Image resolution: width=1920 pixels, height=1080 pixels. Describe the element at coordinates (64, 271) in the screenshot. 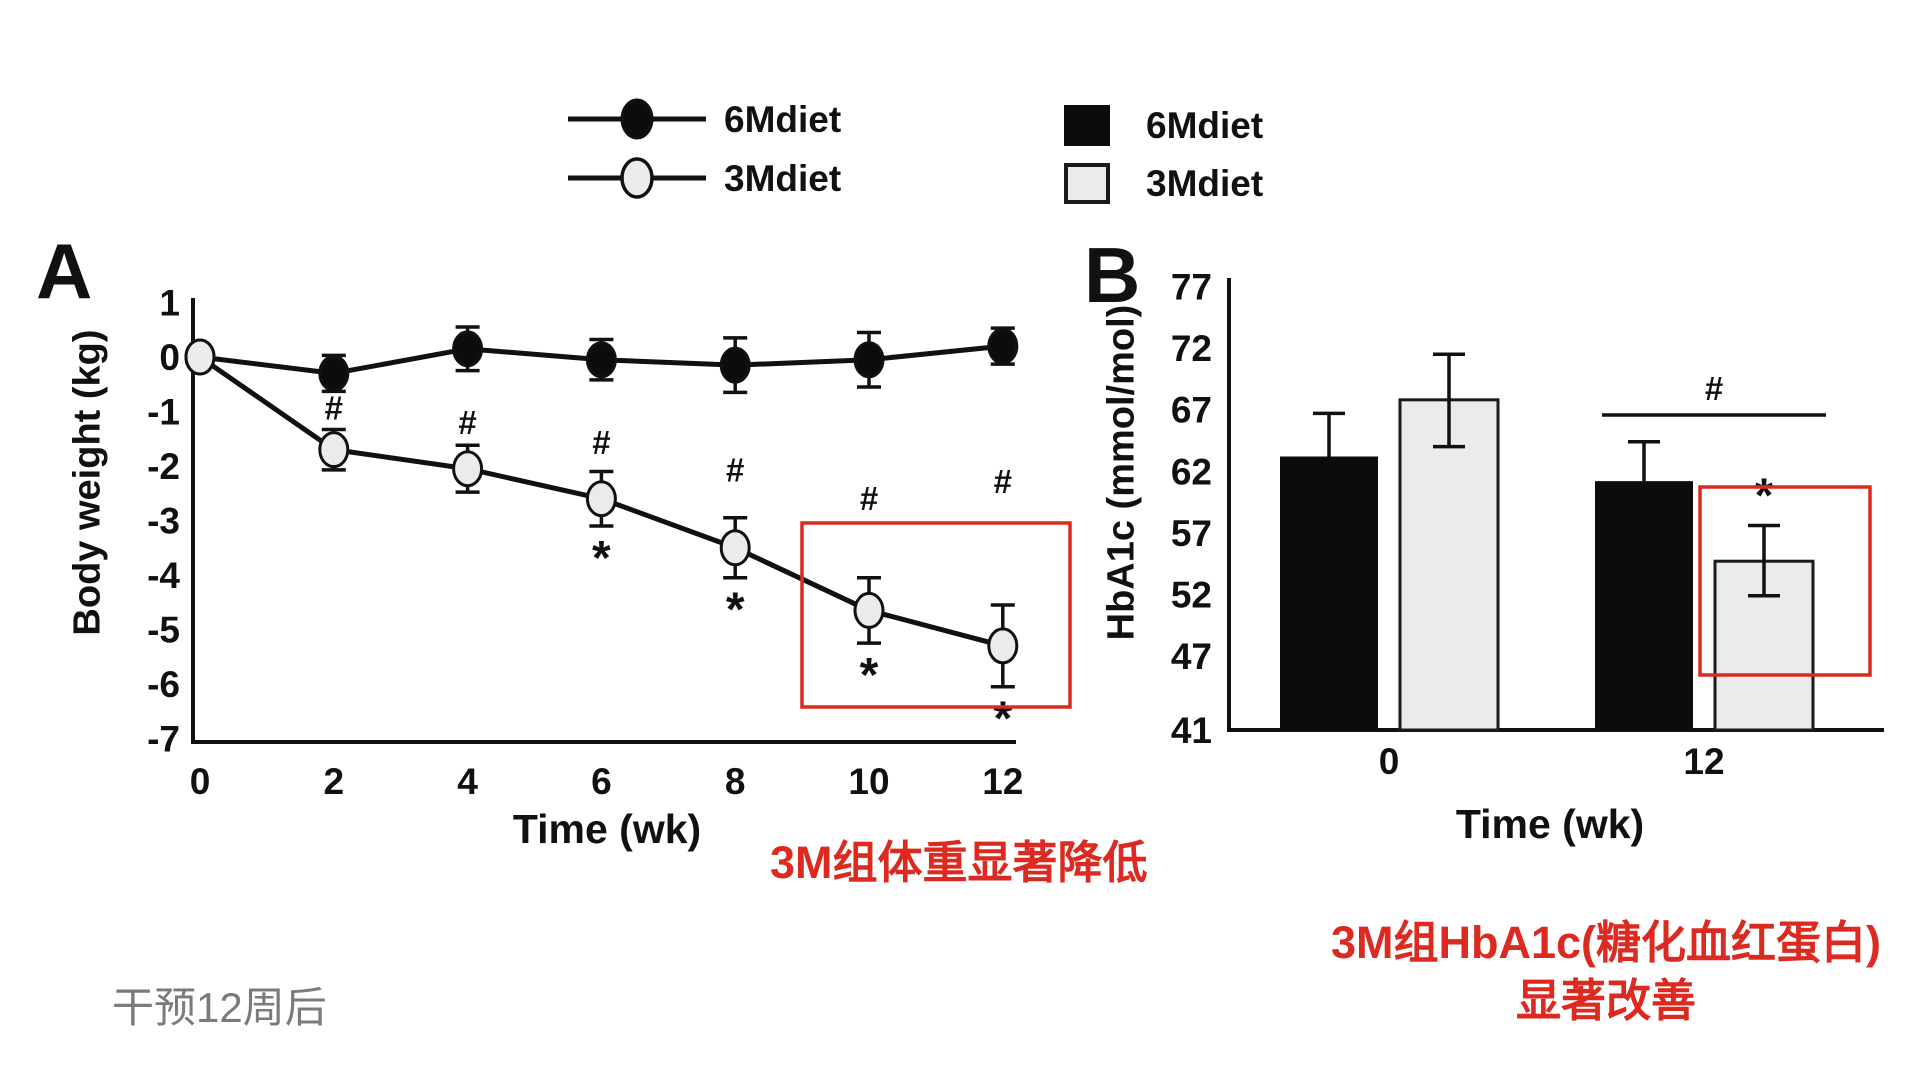

I see `panel-a-letter: A` at that location.